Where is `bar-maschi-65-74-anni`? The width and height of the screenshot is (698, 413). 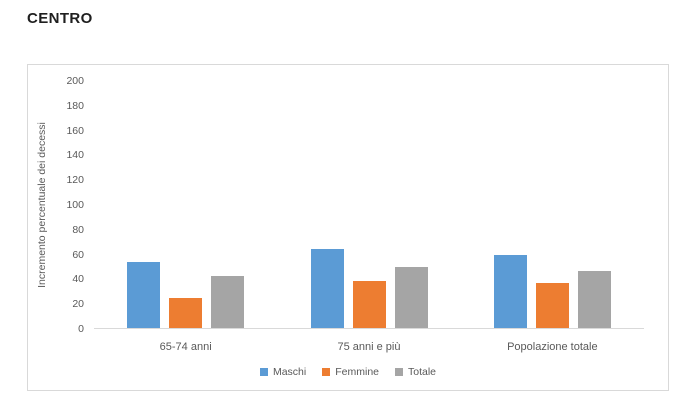 bar-maschi-65-74-anni is located at coordinates (144, 295).